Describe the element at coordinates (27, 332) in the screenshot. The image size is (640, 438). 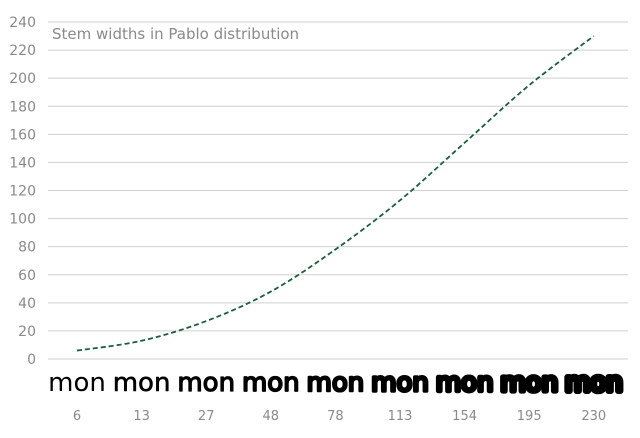
I see `y-tick-label: 20` at that location.